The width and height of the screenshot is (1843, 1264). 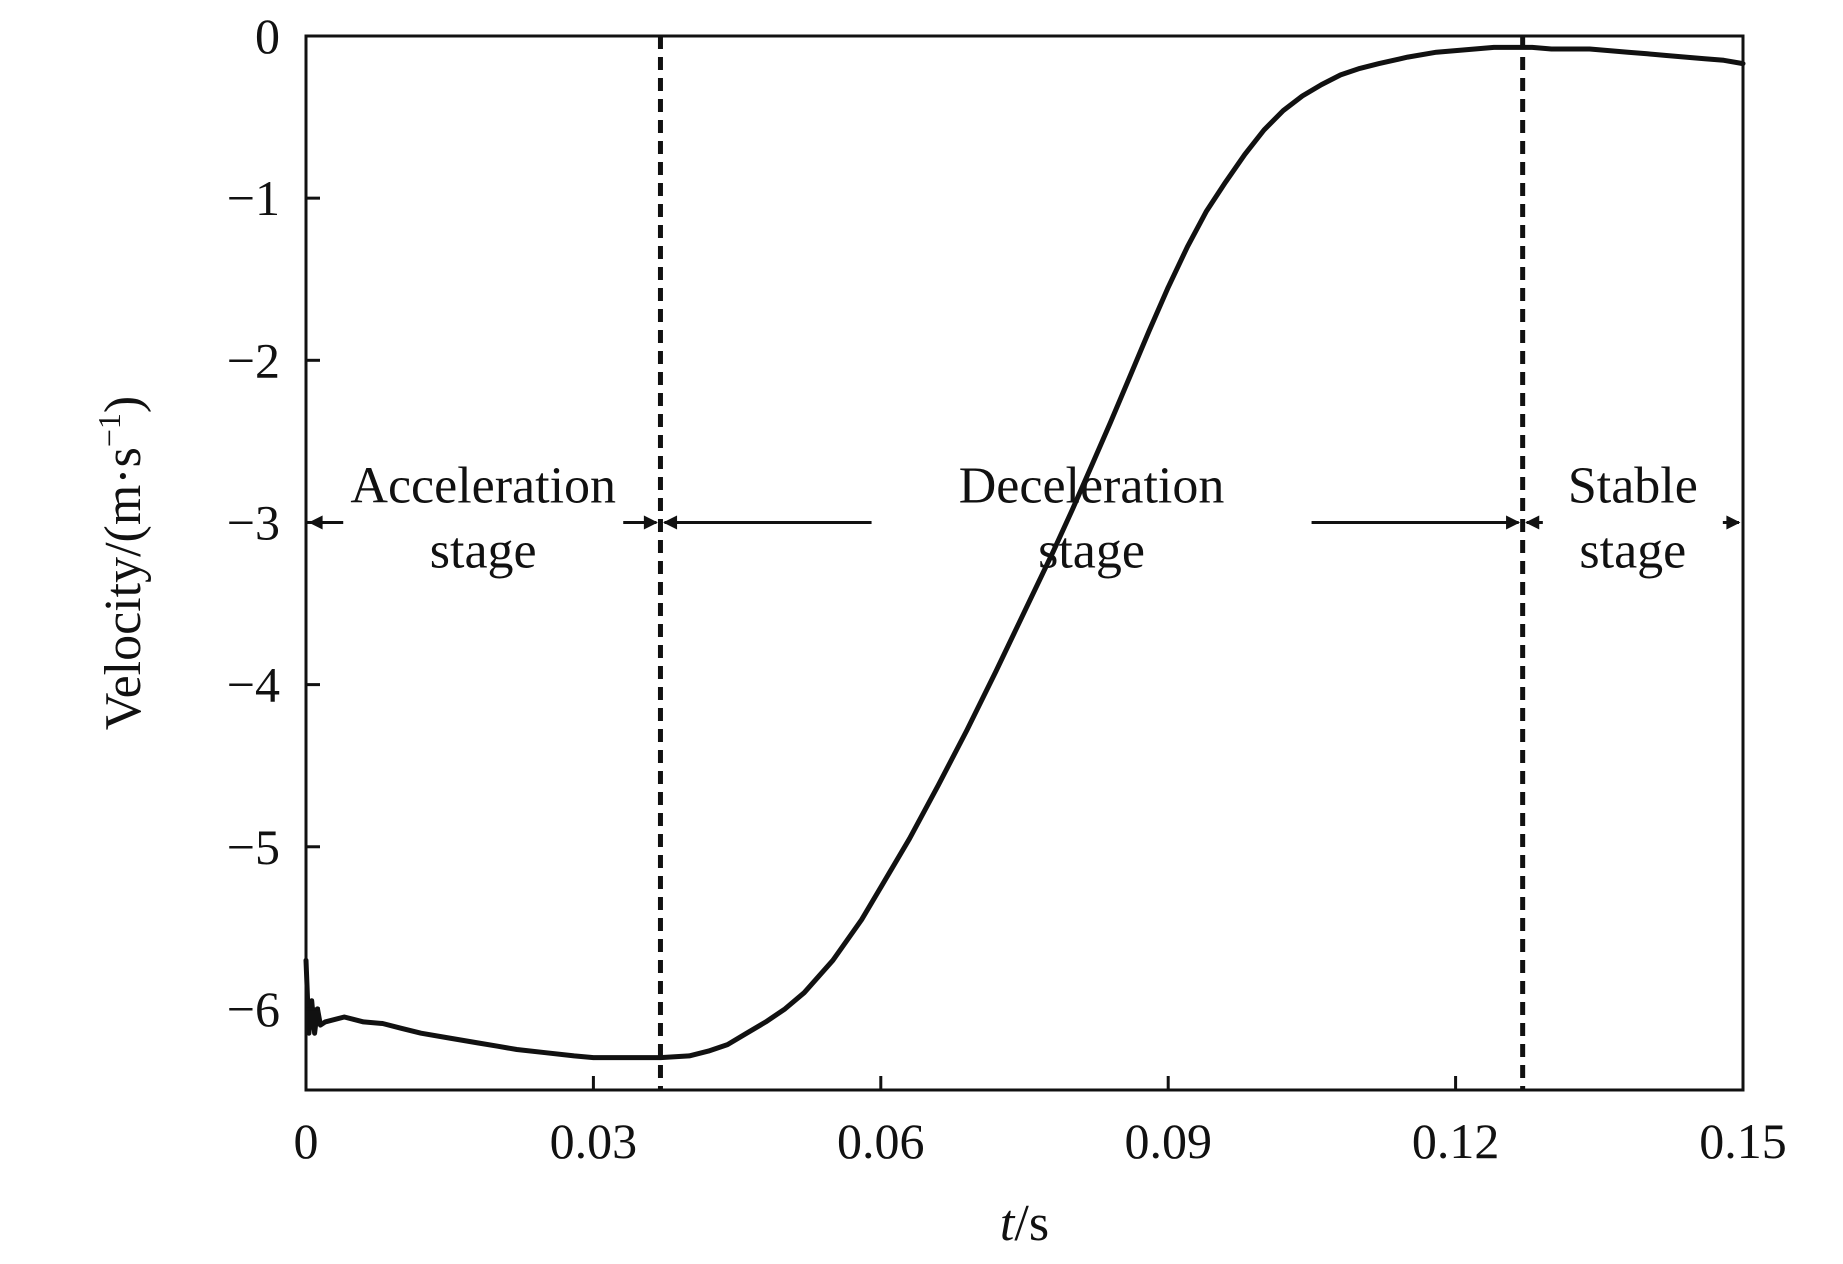 What do you see at coordinates (1743, 1141) in the screenshot?
I see `x-tick-label: 0.15` at bounding box center [1743, 1141].